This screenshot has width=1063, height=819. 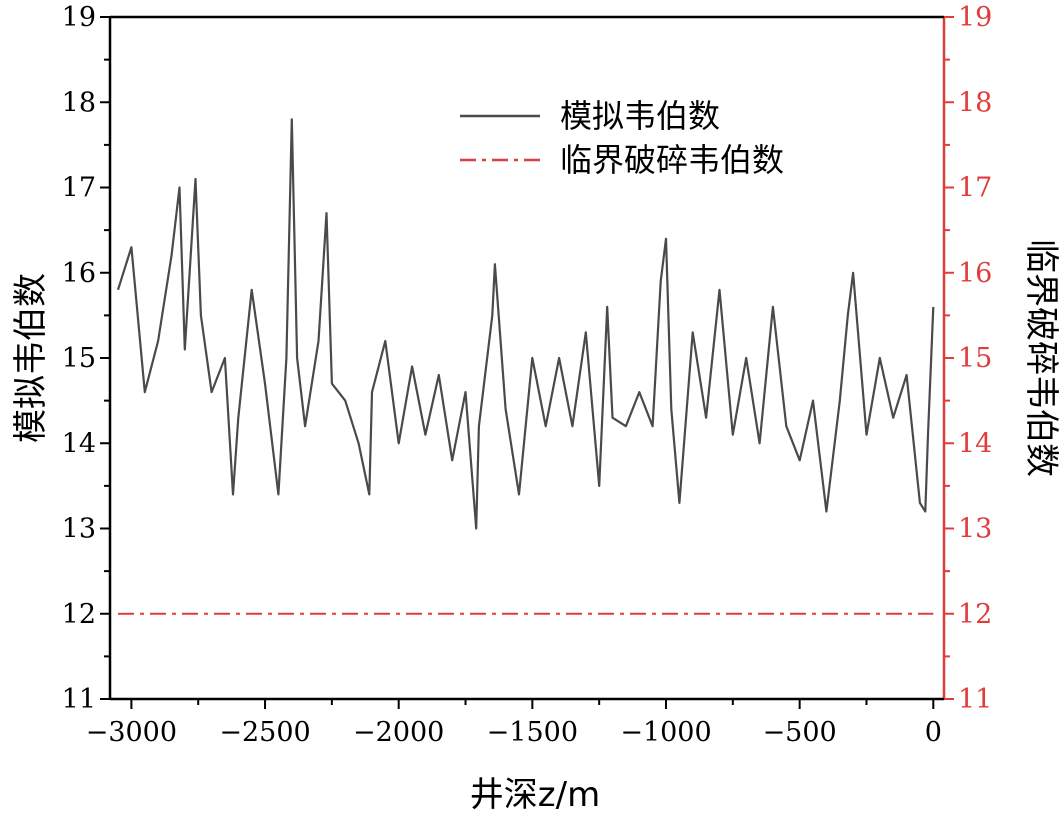 I want to click on x-tick-label: −3000, so click(x=131, y=732).